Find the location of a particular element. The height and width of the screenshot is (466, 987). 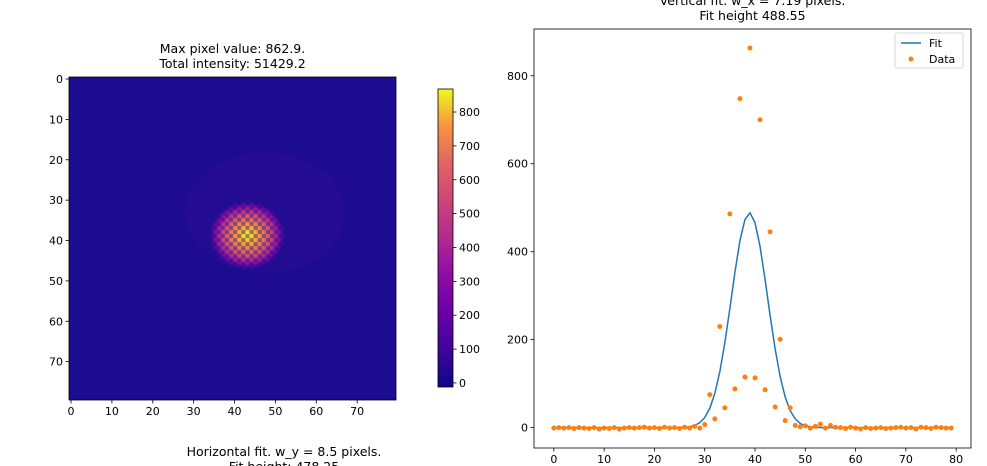

colorbar is located at coordinates (445, 238).